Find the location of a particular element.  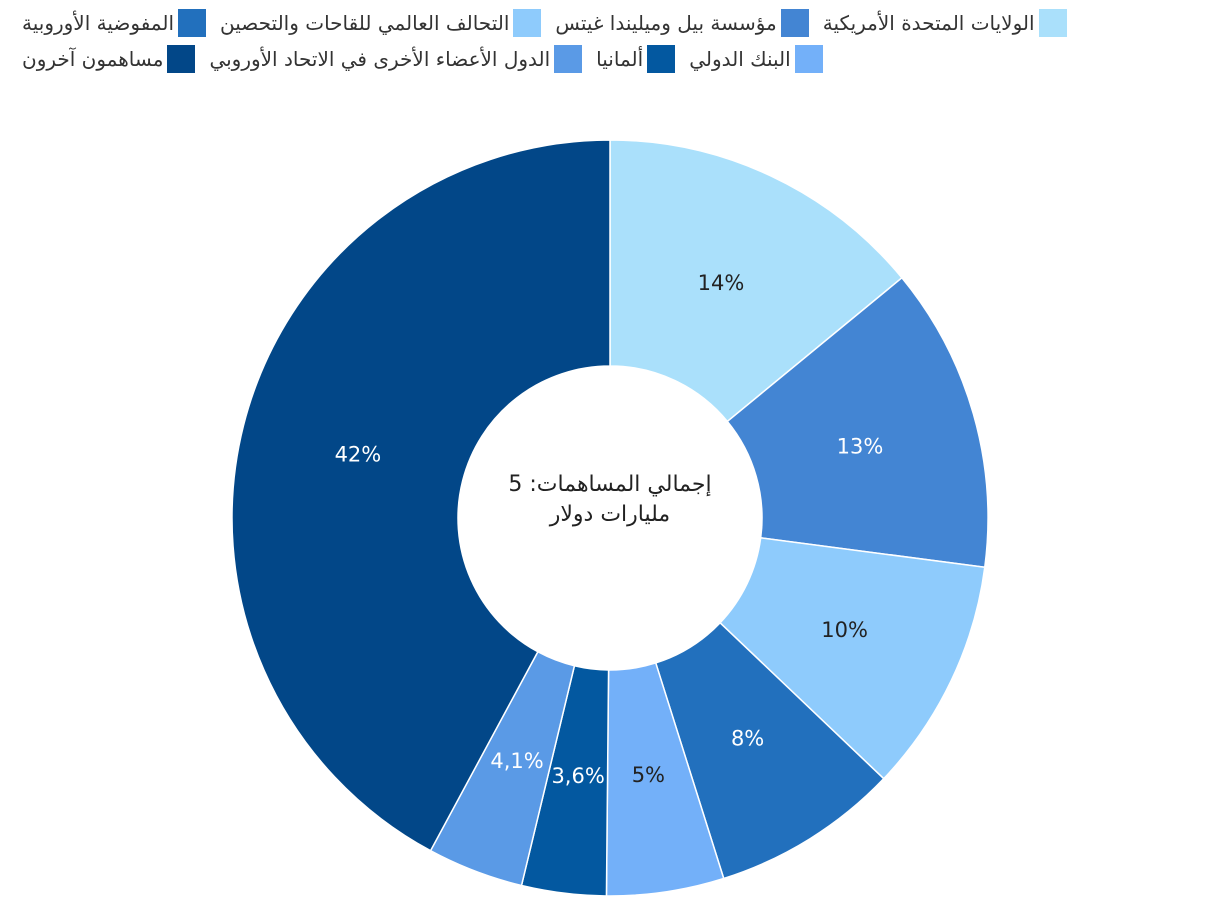

slice-value-label: 13% is located at coordinates (860, 446).